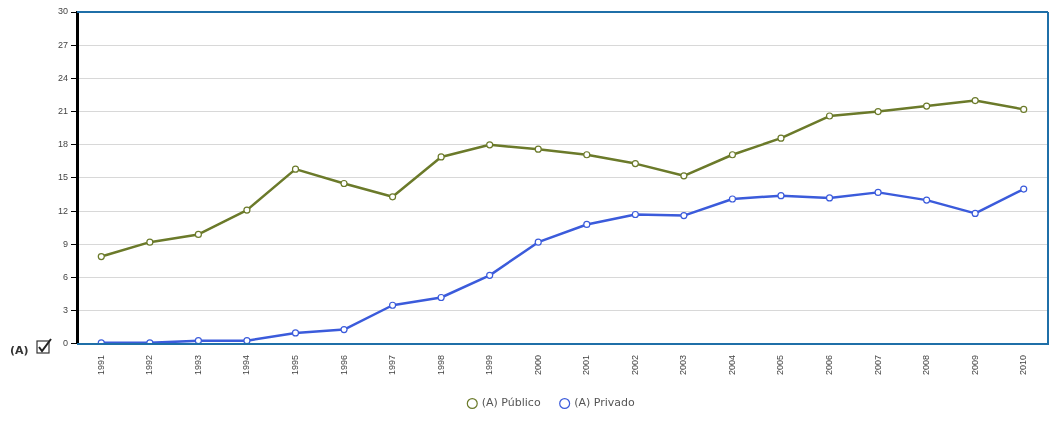 The width and height of the screenshot is (1054, 439). Describe the element at coordinates (926, 365) in the screenshot. I see `x-tick-label: 2008` at that location.